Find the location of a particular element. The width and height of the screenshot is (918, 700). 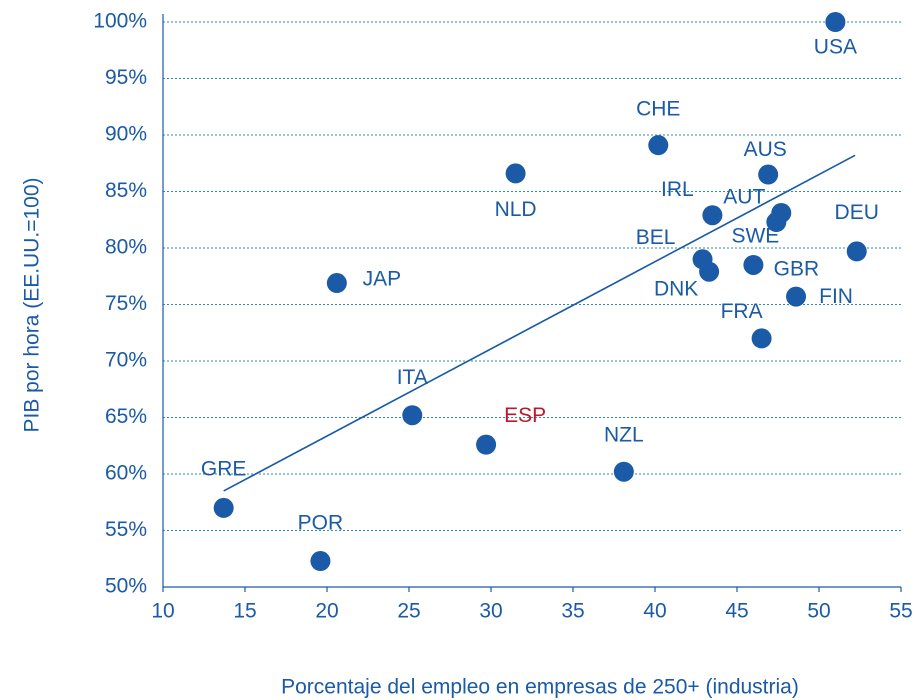

y-tick-label: 60% is located at coordinates (126, 473).